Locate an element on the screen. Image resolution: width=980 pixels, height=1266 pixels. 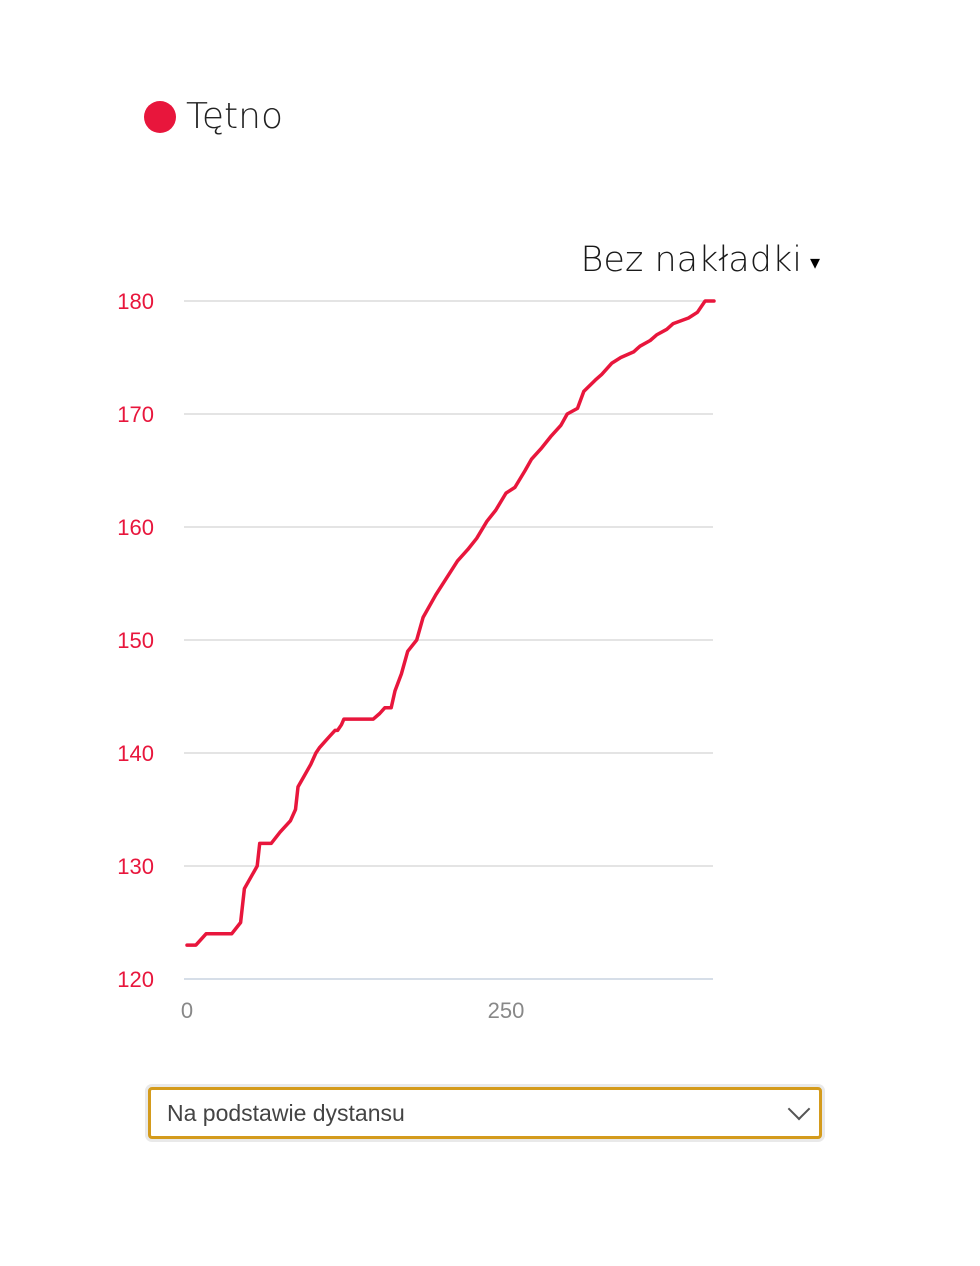
caret-down-icon: ▾ is located at coordinates (814, 262).